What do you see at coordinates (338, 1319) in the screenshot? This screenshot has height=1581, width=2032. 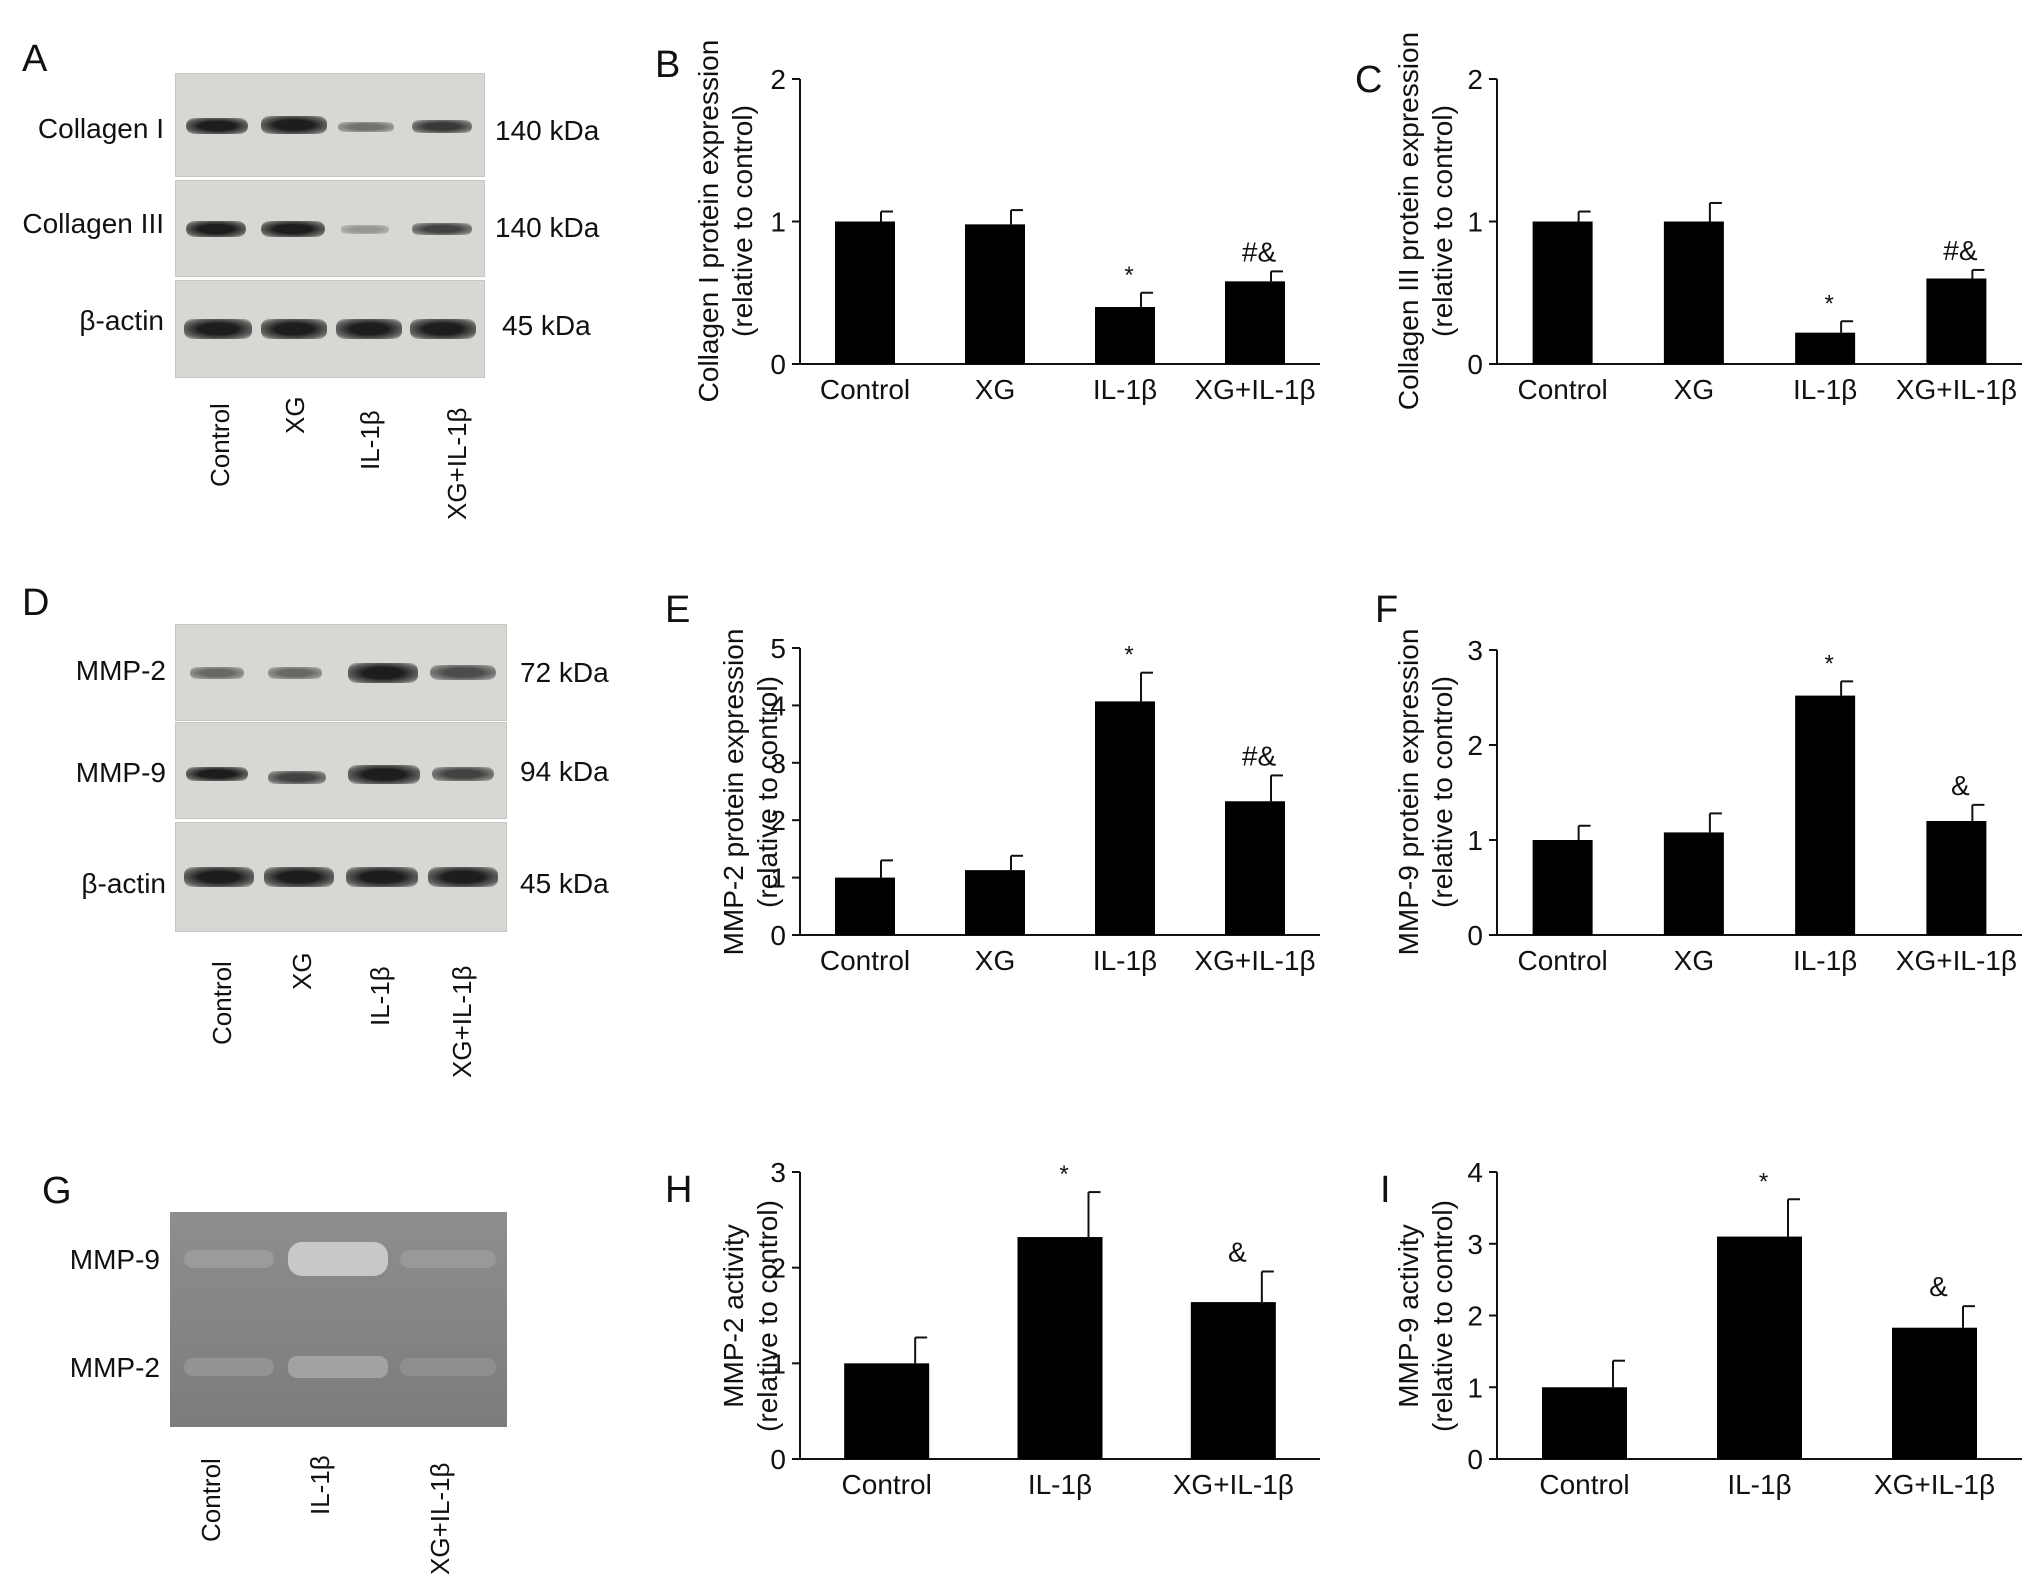 I see `zymography-gel` at bounding box center [338, 1319].